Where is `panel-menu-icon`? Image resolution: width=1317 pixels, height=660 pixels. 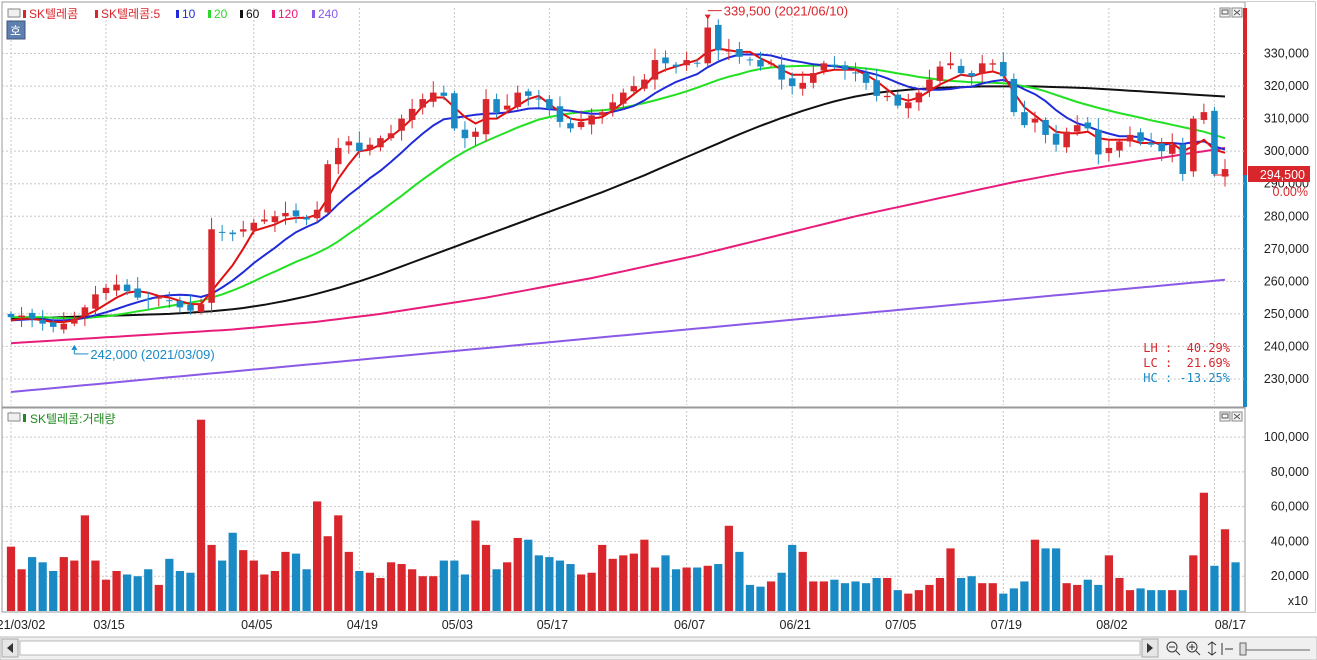
panel-menu-icon is located at coordinates (14, 13).